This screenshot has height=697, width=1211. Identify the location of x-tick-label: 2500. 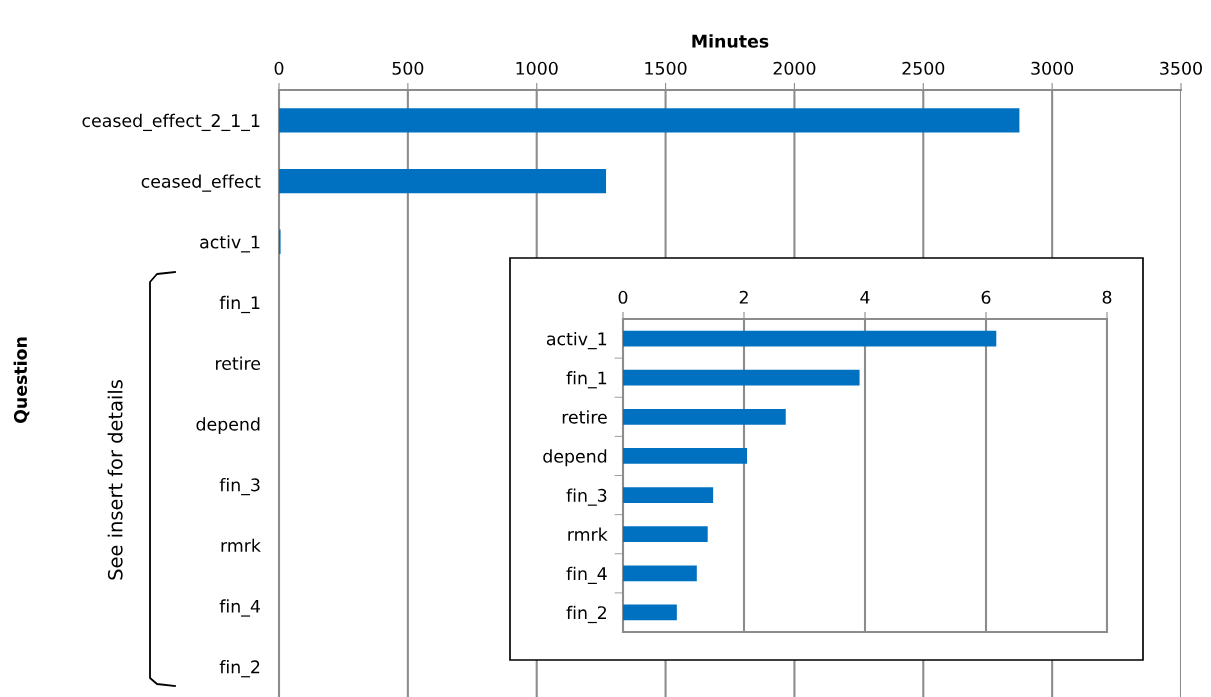
(923, 68).